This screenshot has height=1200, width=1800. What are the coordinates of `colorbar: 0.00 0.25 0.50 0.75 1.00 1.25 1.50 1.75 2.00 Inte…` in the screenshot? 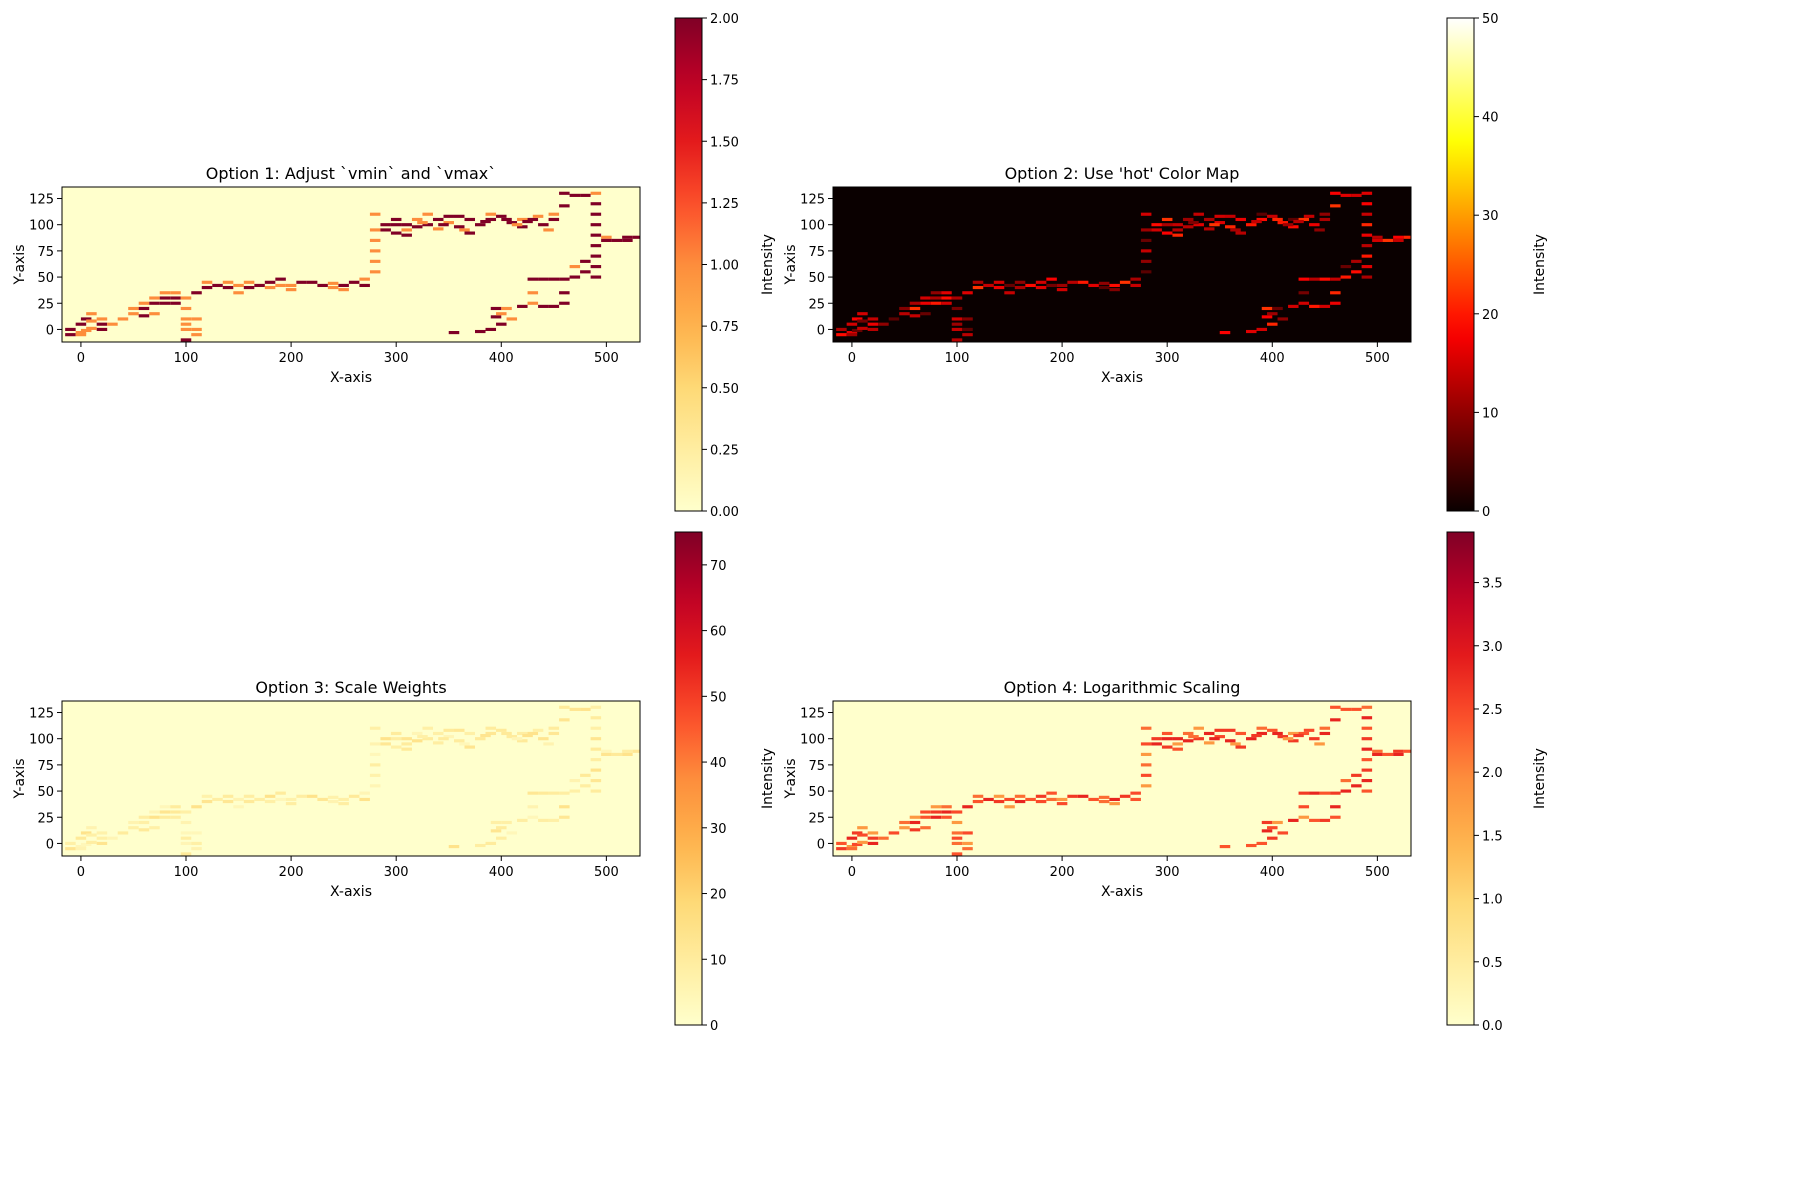 It's located at (725, 266).